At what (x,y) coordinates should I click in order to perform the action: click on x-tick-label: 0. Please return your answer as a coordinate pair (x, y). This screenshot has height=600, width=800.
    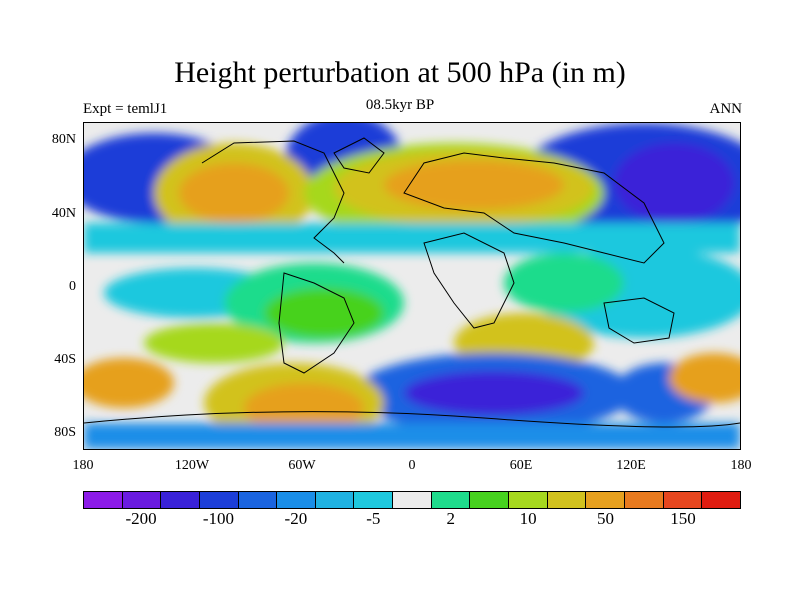
    Looking at the image, I should click on (412, 465).